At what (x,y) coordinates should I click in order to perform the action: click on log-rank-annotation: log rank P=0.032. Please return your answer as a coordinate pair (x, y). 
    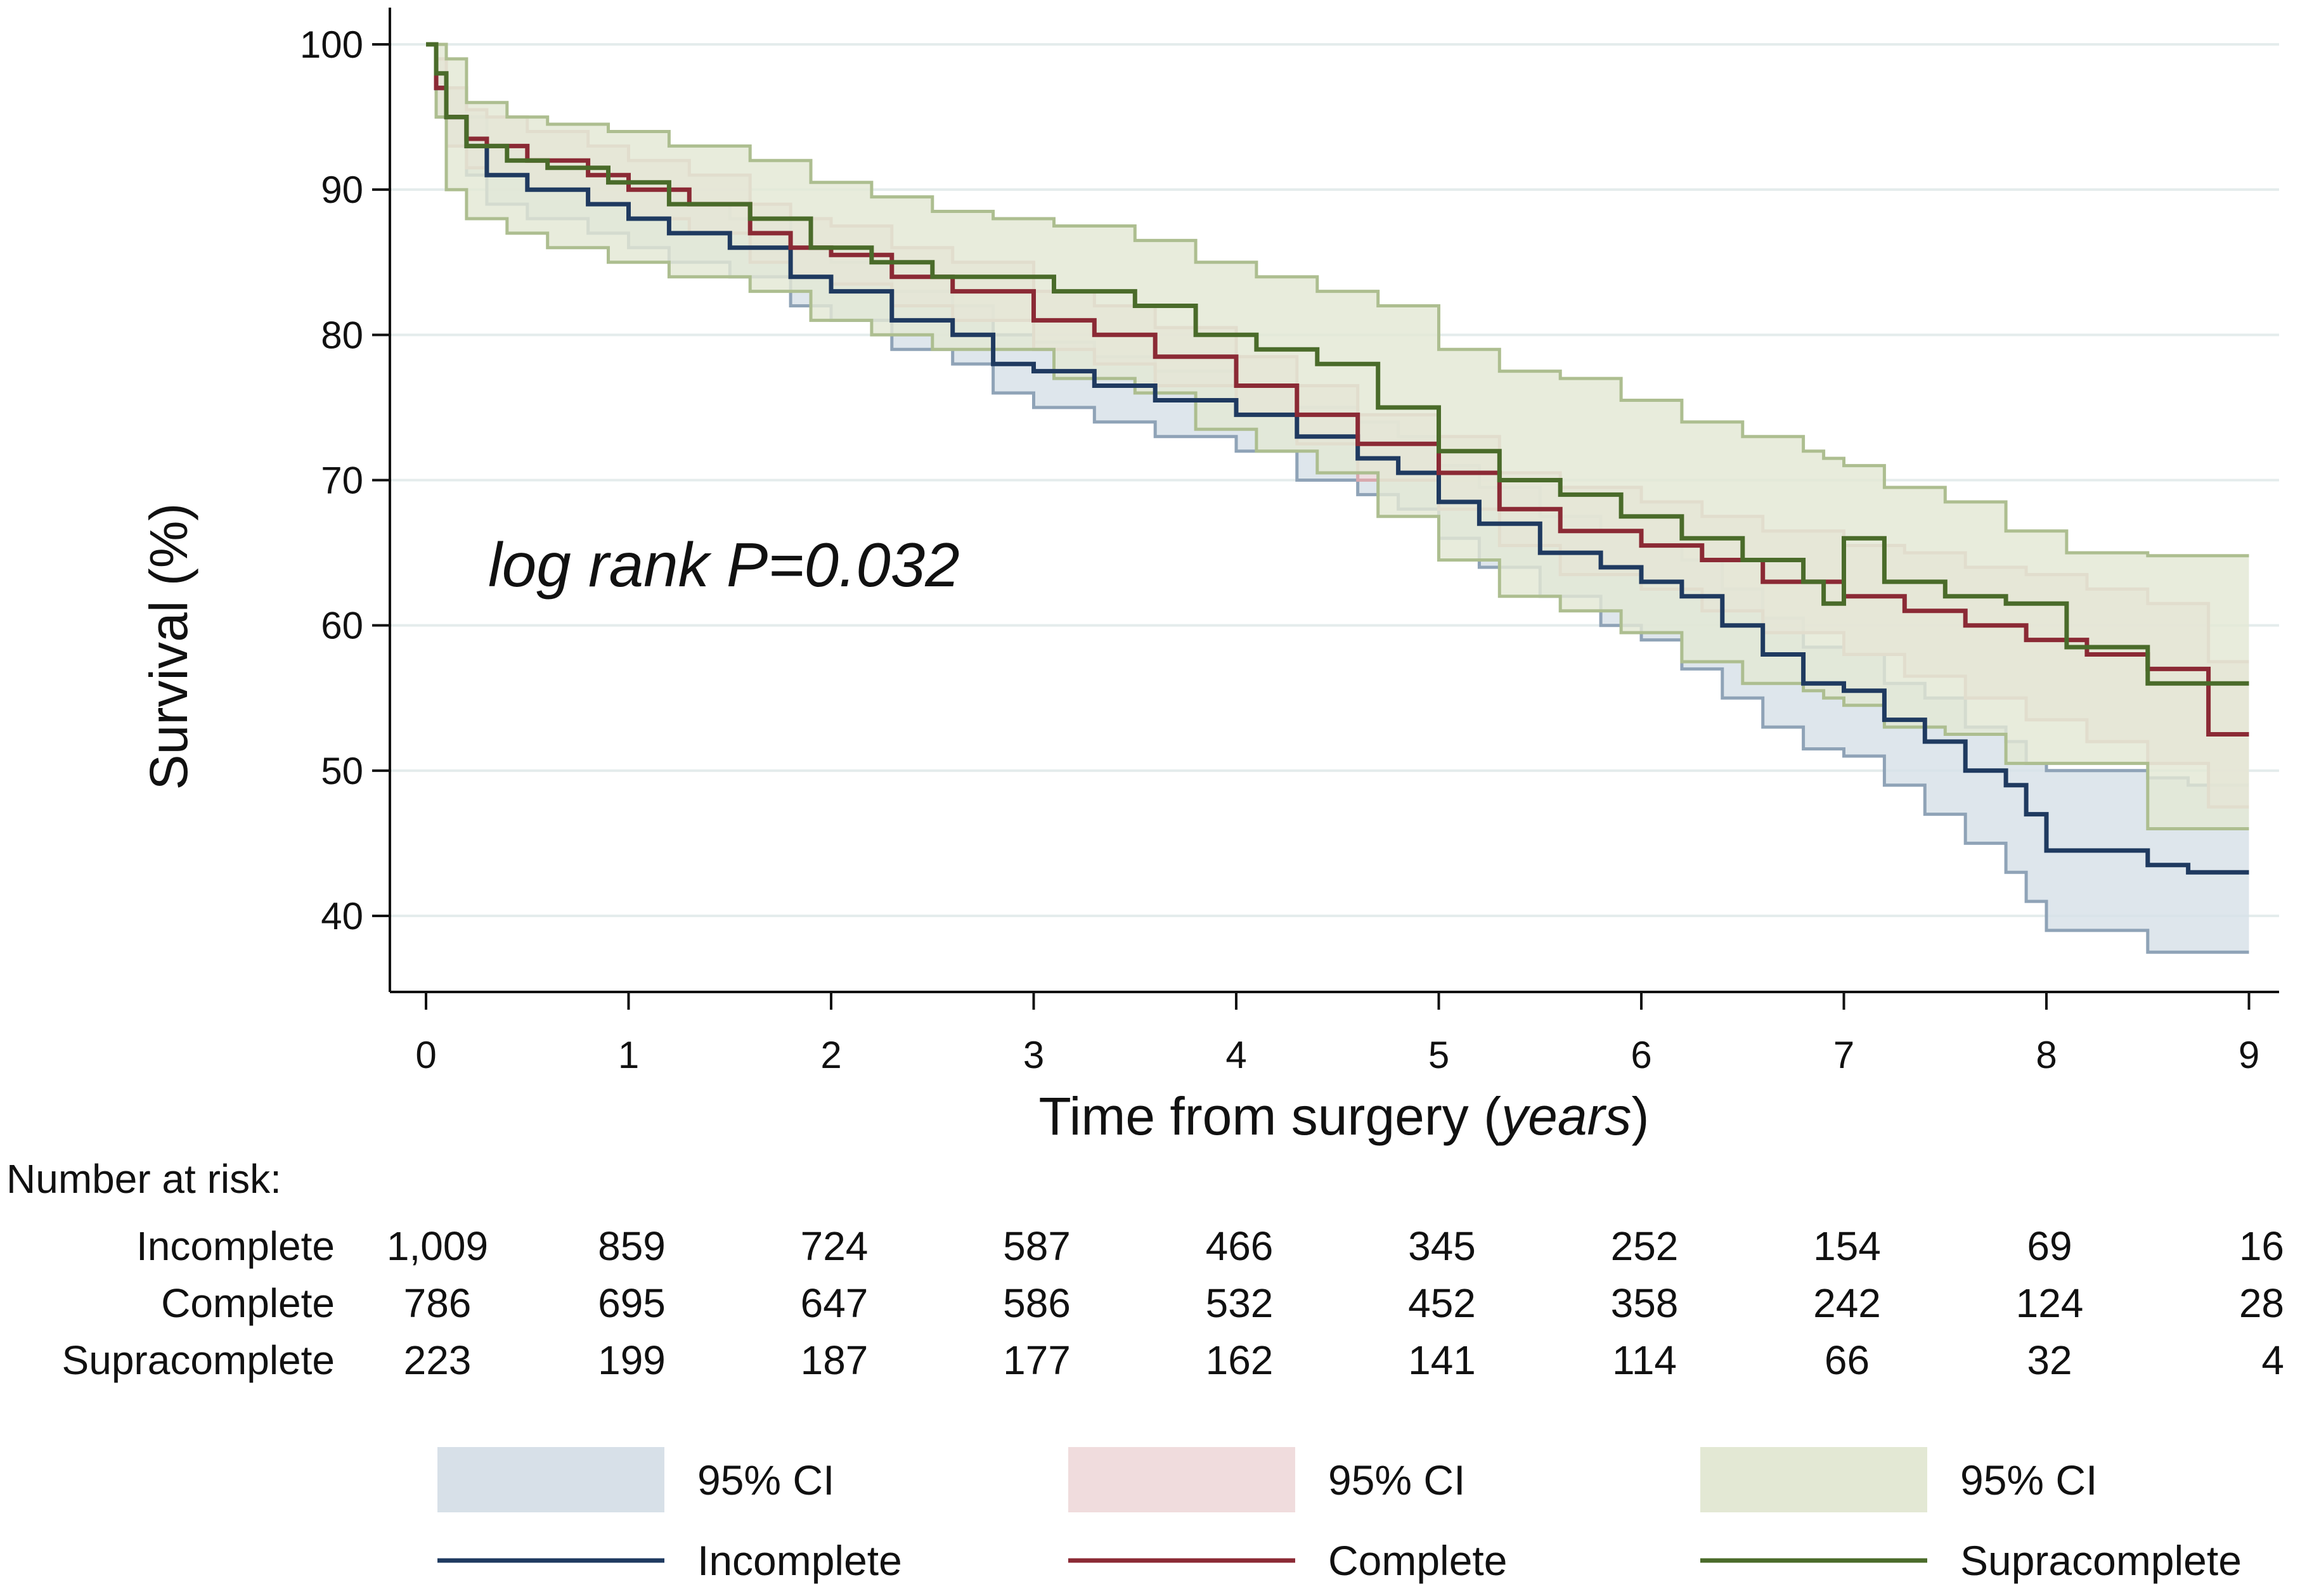
    Looking at the image, I should click on (724, 565).